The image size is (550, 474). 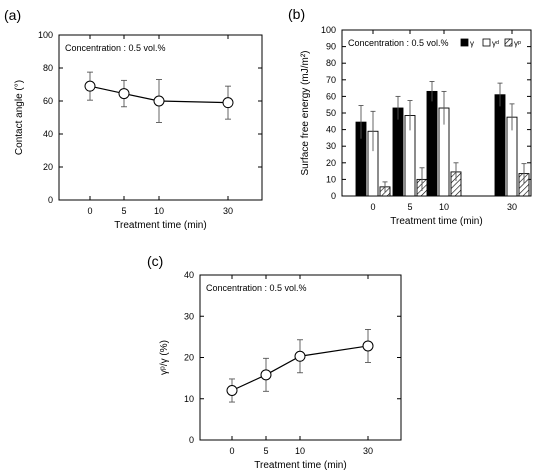 What do you see at coordinates (331, 47) in the screenshot?
I see `y-tick-label: 90` at bounding box center [331, 47].